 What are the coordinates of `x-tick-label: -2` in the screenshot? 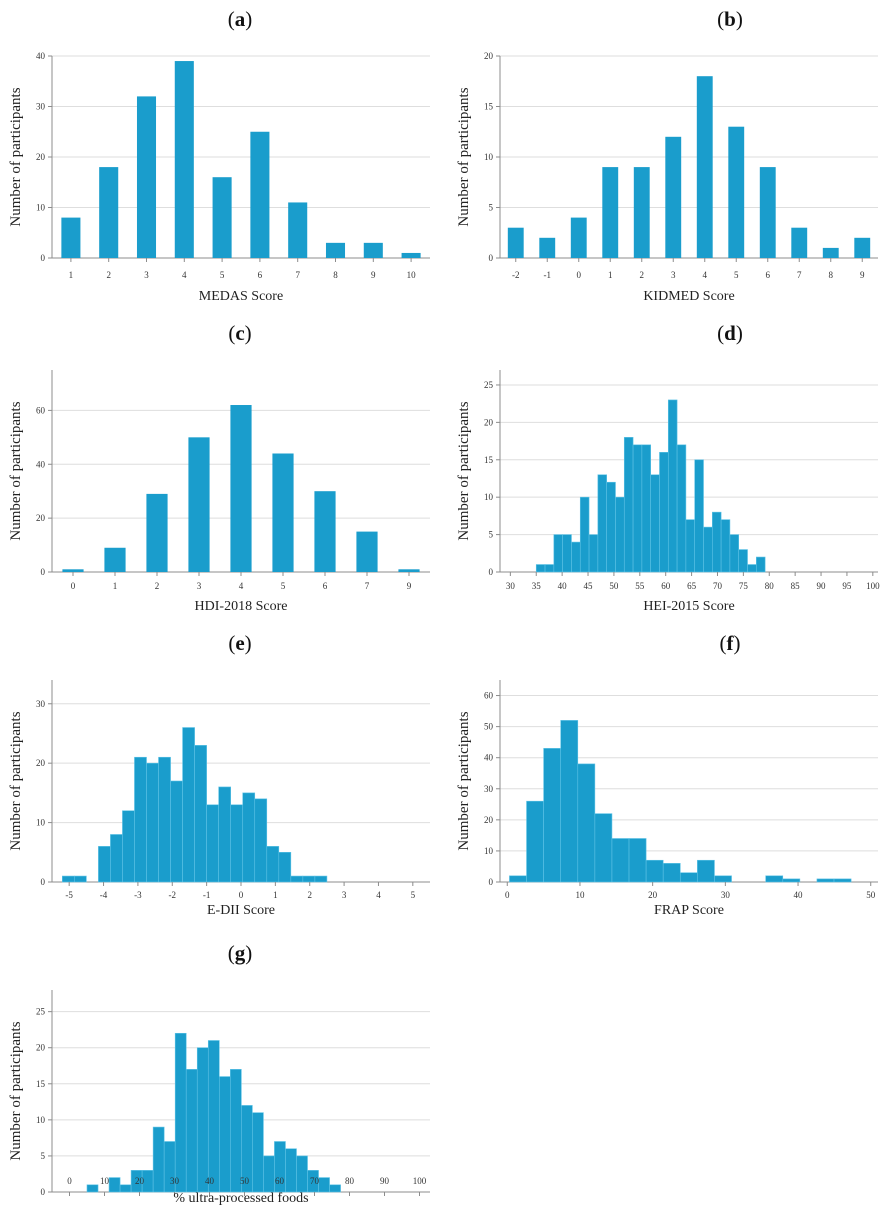 It's located at (173, 895).